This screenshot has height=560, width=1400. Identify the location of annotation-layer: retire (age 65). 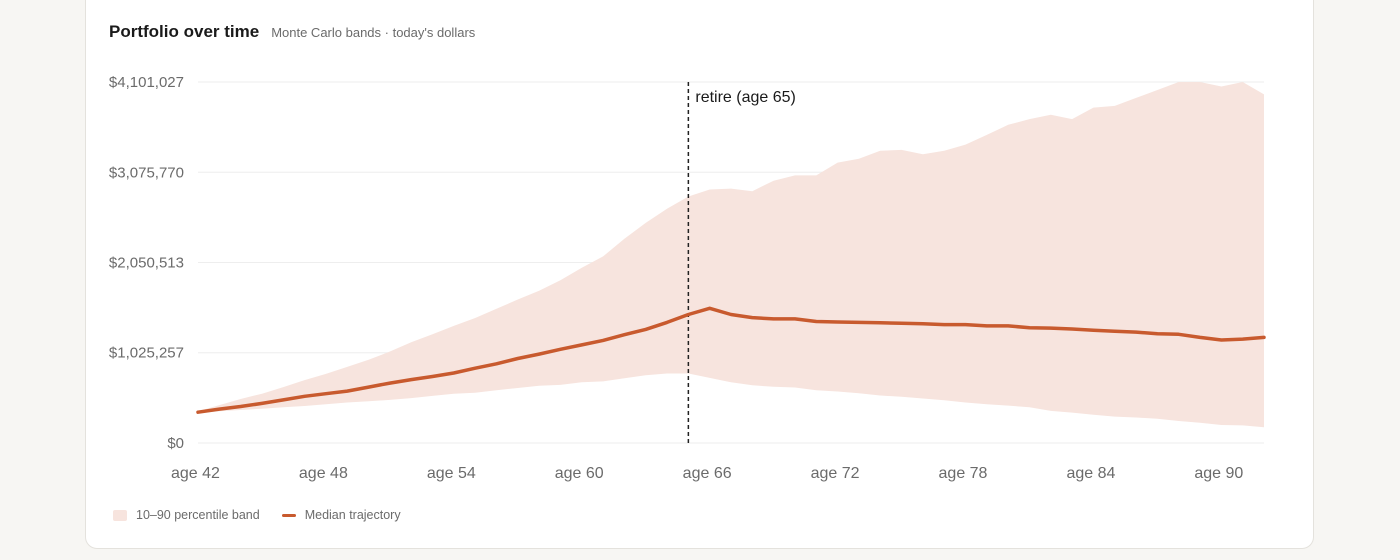
(741, 262).